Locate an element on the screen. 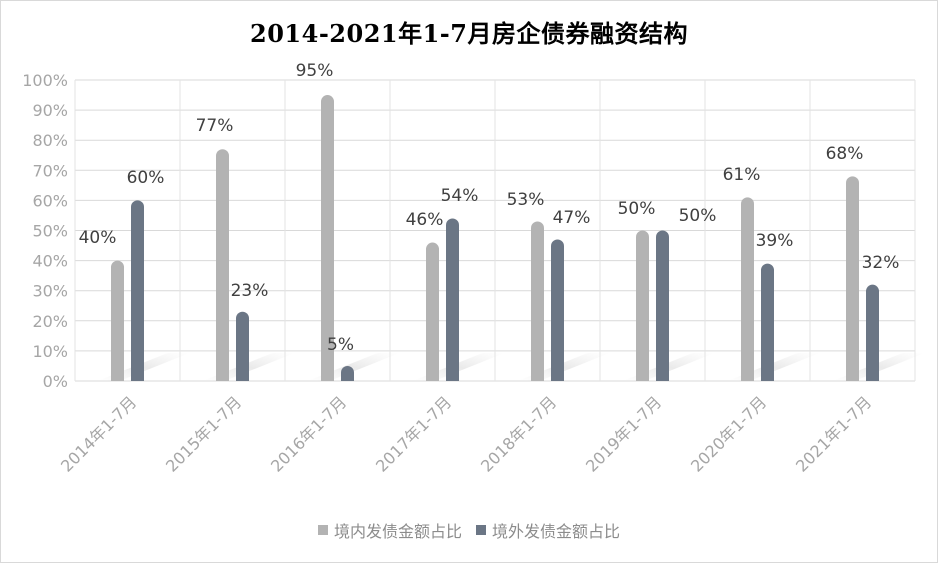 The width and height of the screenshot is (938, 563). data-label-domestic: 40% is located at coordinates (98, 238).